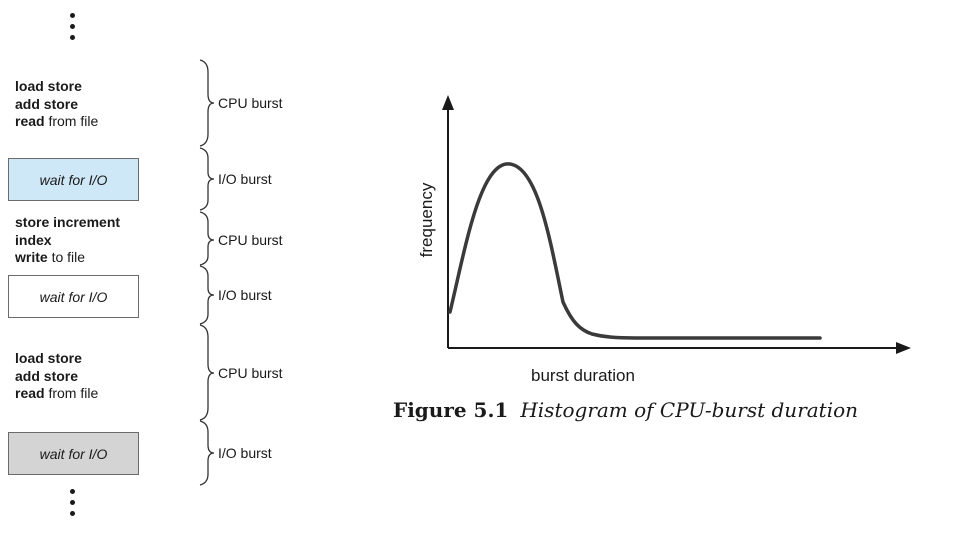  What do you see at coordinates (73, 296) in the screenshot?
I see `wait-io-box-2: wait for I/O` at bounding box center [73, 296].